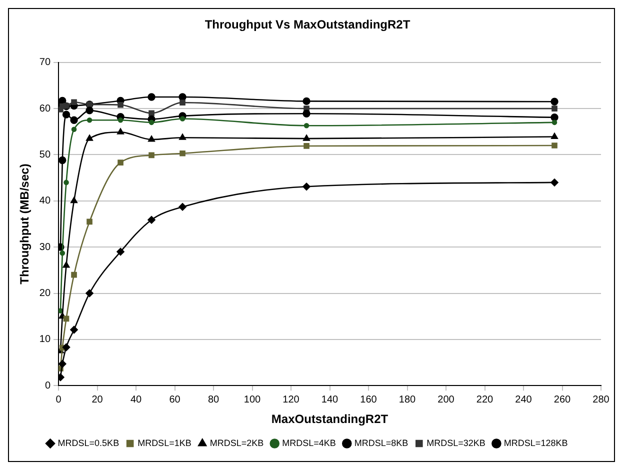  Describe the element at coordinates (446, 400) in the screenshot. I see `x-tick-label: 200` at that location.